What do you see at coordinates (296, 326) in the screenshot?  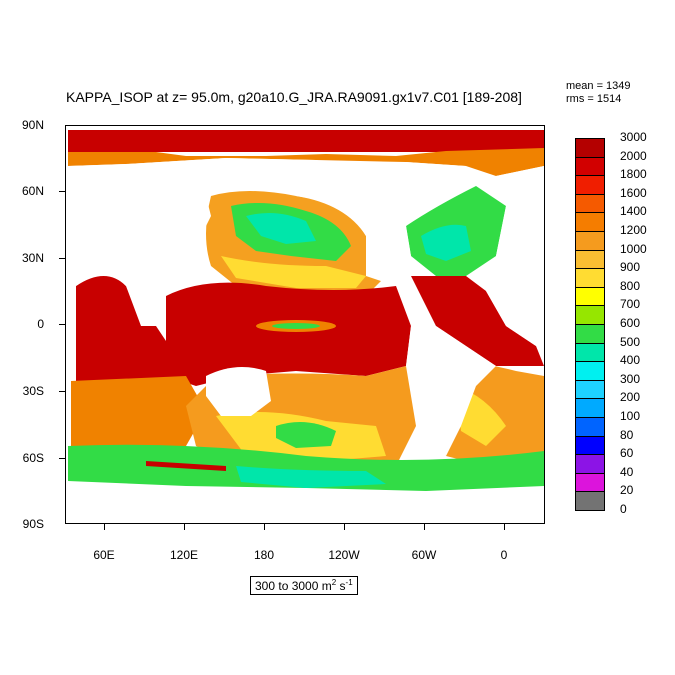 I see `equatorial-tongue-inner` at bounding box center [296, 326].